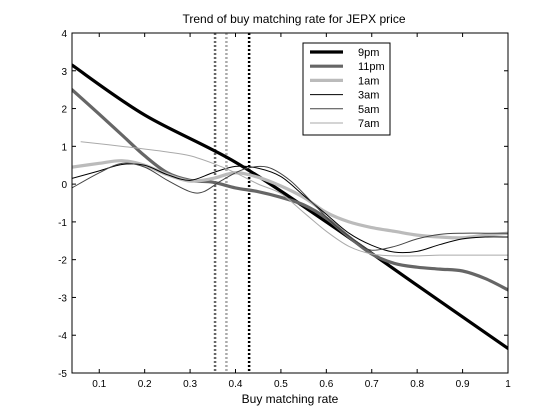 This screenshot has width=560, height=420. What do you see at coordinates (64, 34) in the screenshot?
I see `y-tick-label: 4` at bounding box center [64, 34].